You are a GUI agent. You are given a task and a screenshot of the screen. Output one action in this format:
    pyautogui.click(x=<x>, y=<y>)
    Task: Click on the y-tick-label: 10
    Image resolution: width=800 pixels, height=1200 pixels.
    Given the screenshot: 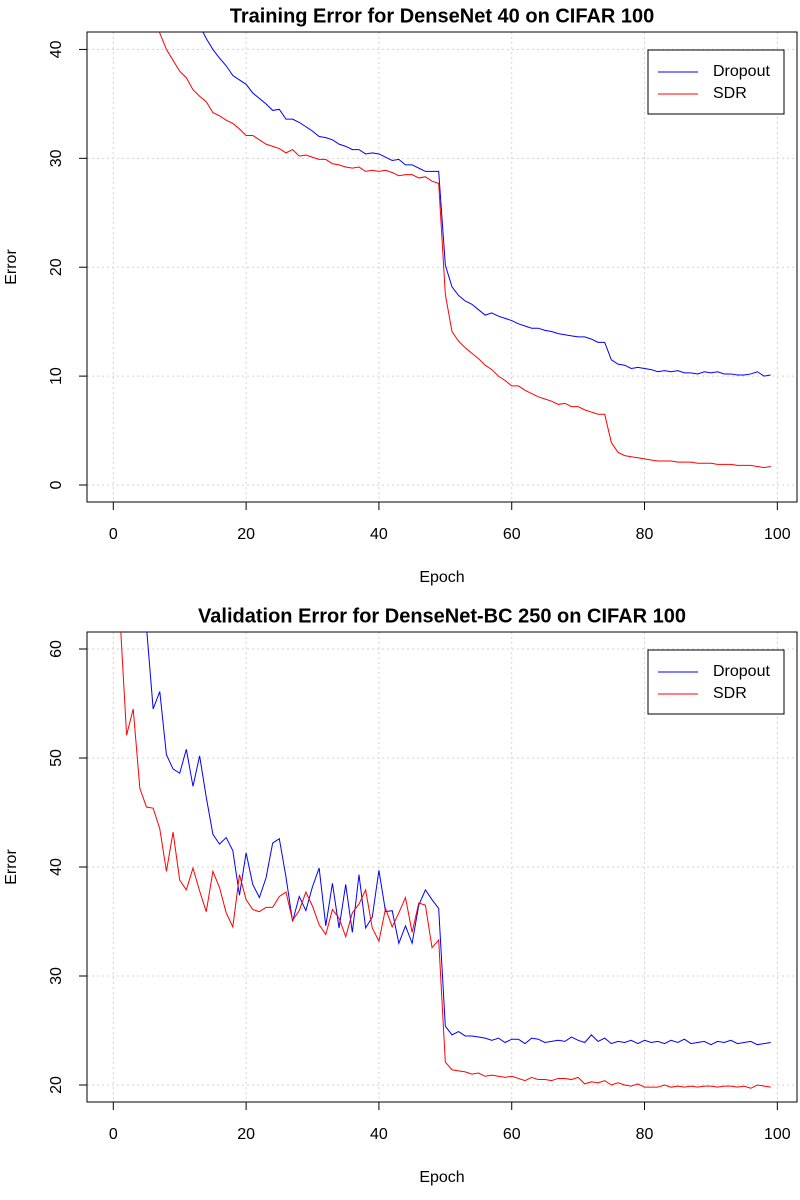 What is the action you would take?
    pyautogui.click(x=56, y=376)
    